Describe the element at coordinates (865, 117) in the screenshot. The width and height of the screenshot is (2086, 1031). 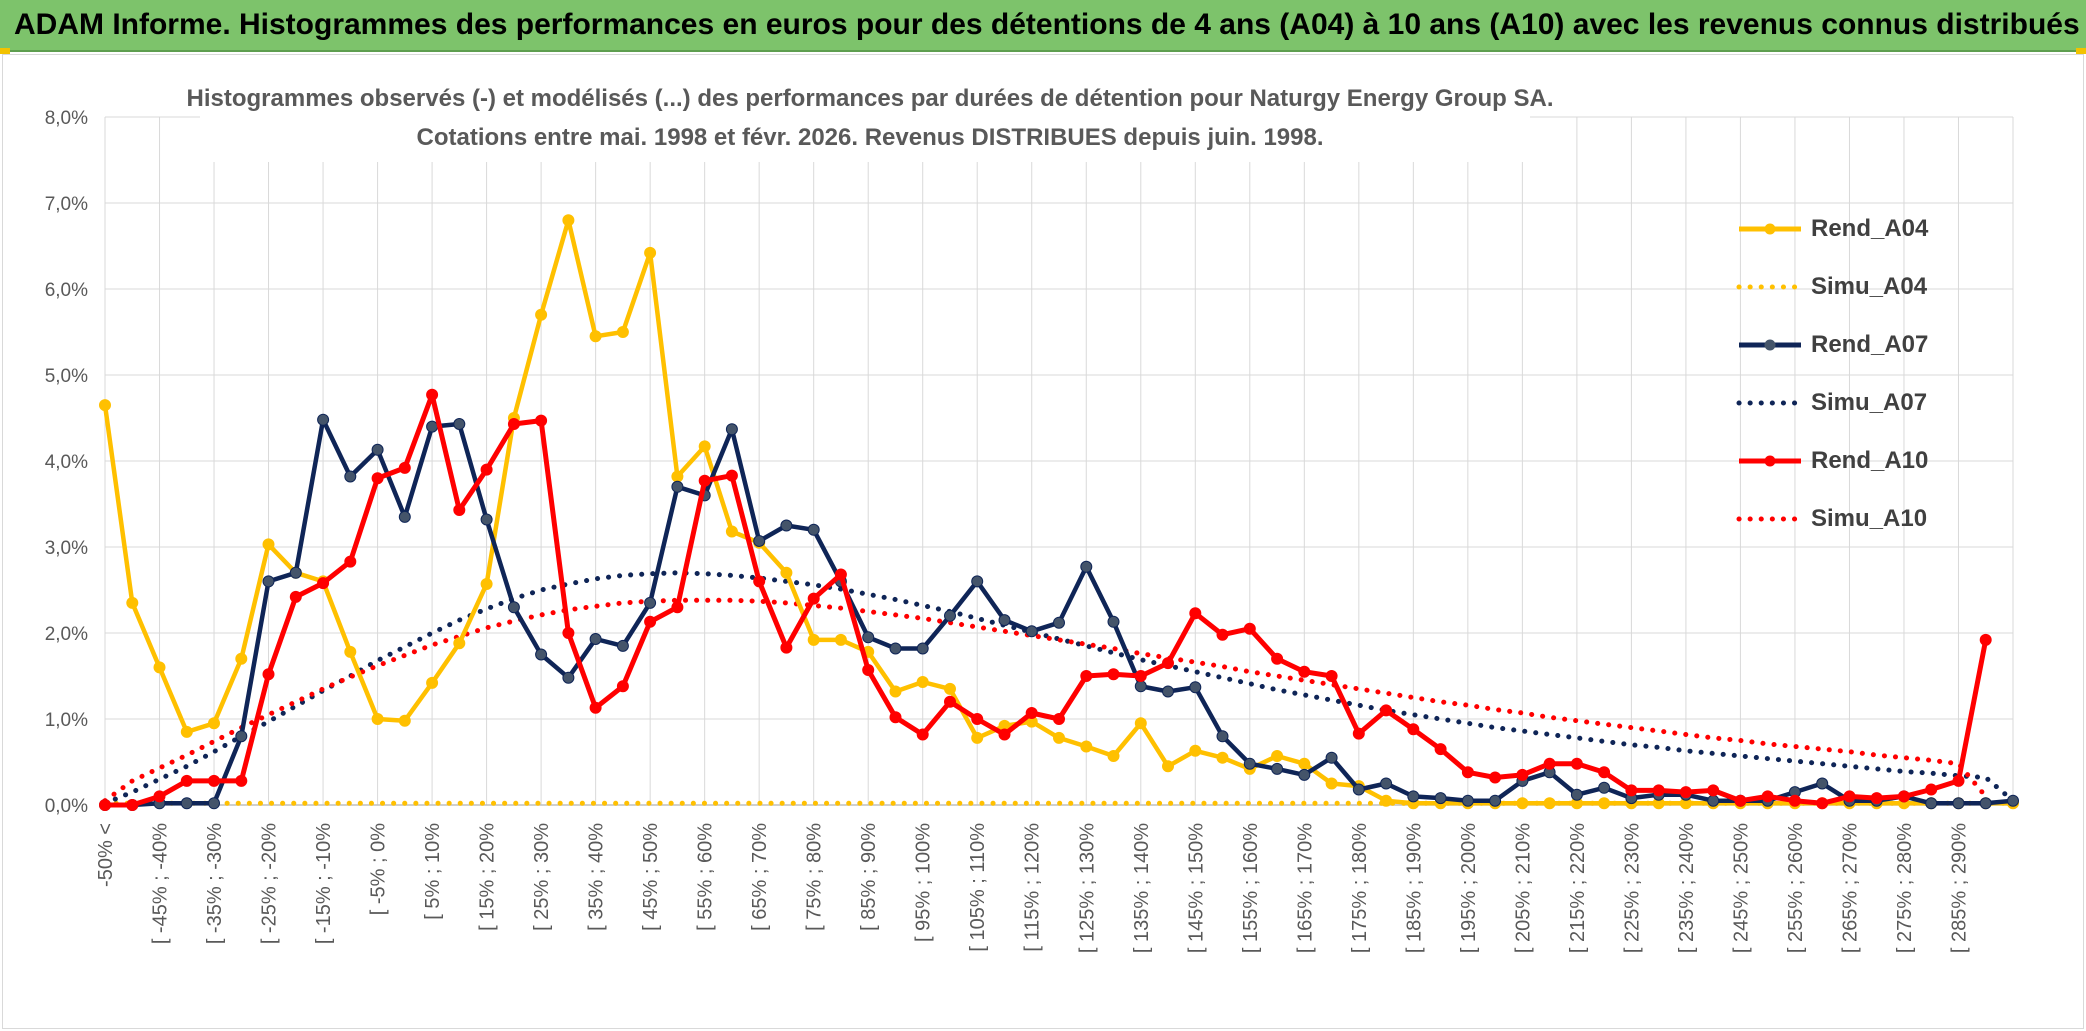
I see `title-backdrop` at that location.